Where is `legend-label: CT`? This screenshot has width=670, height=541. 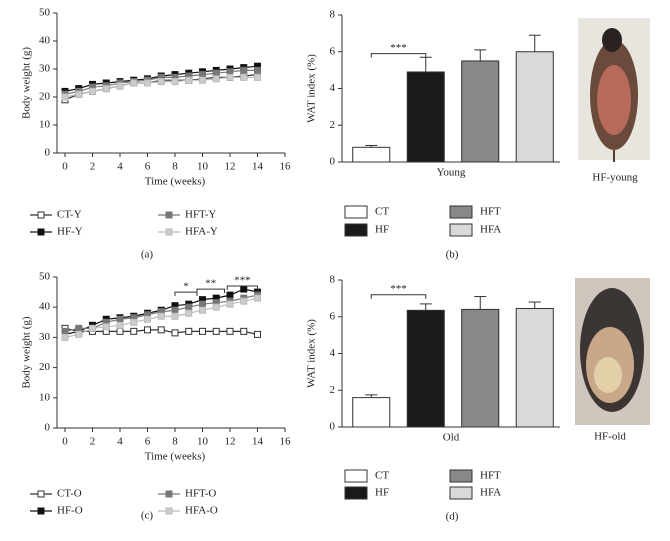 legend-label: CT is located at coordinates (382, 476).